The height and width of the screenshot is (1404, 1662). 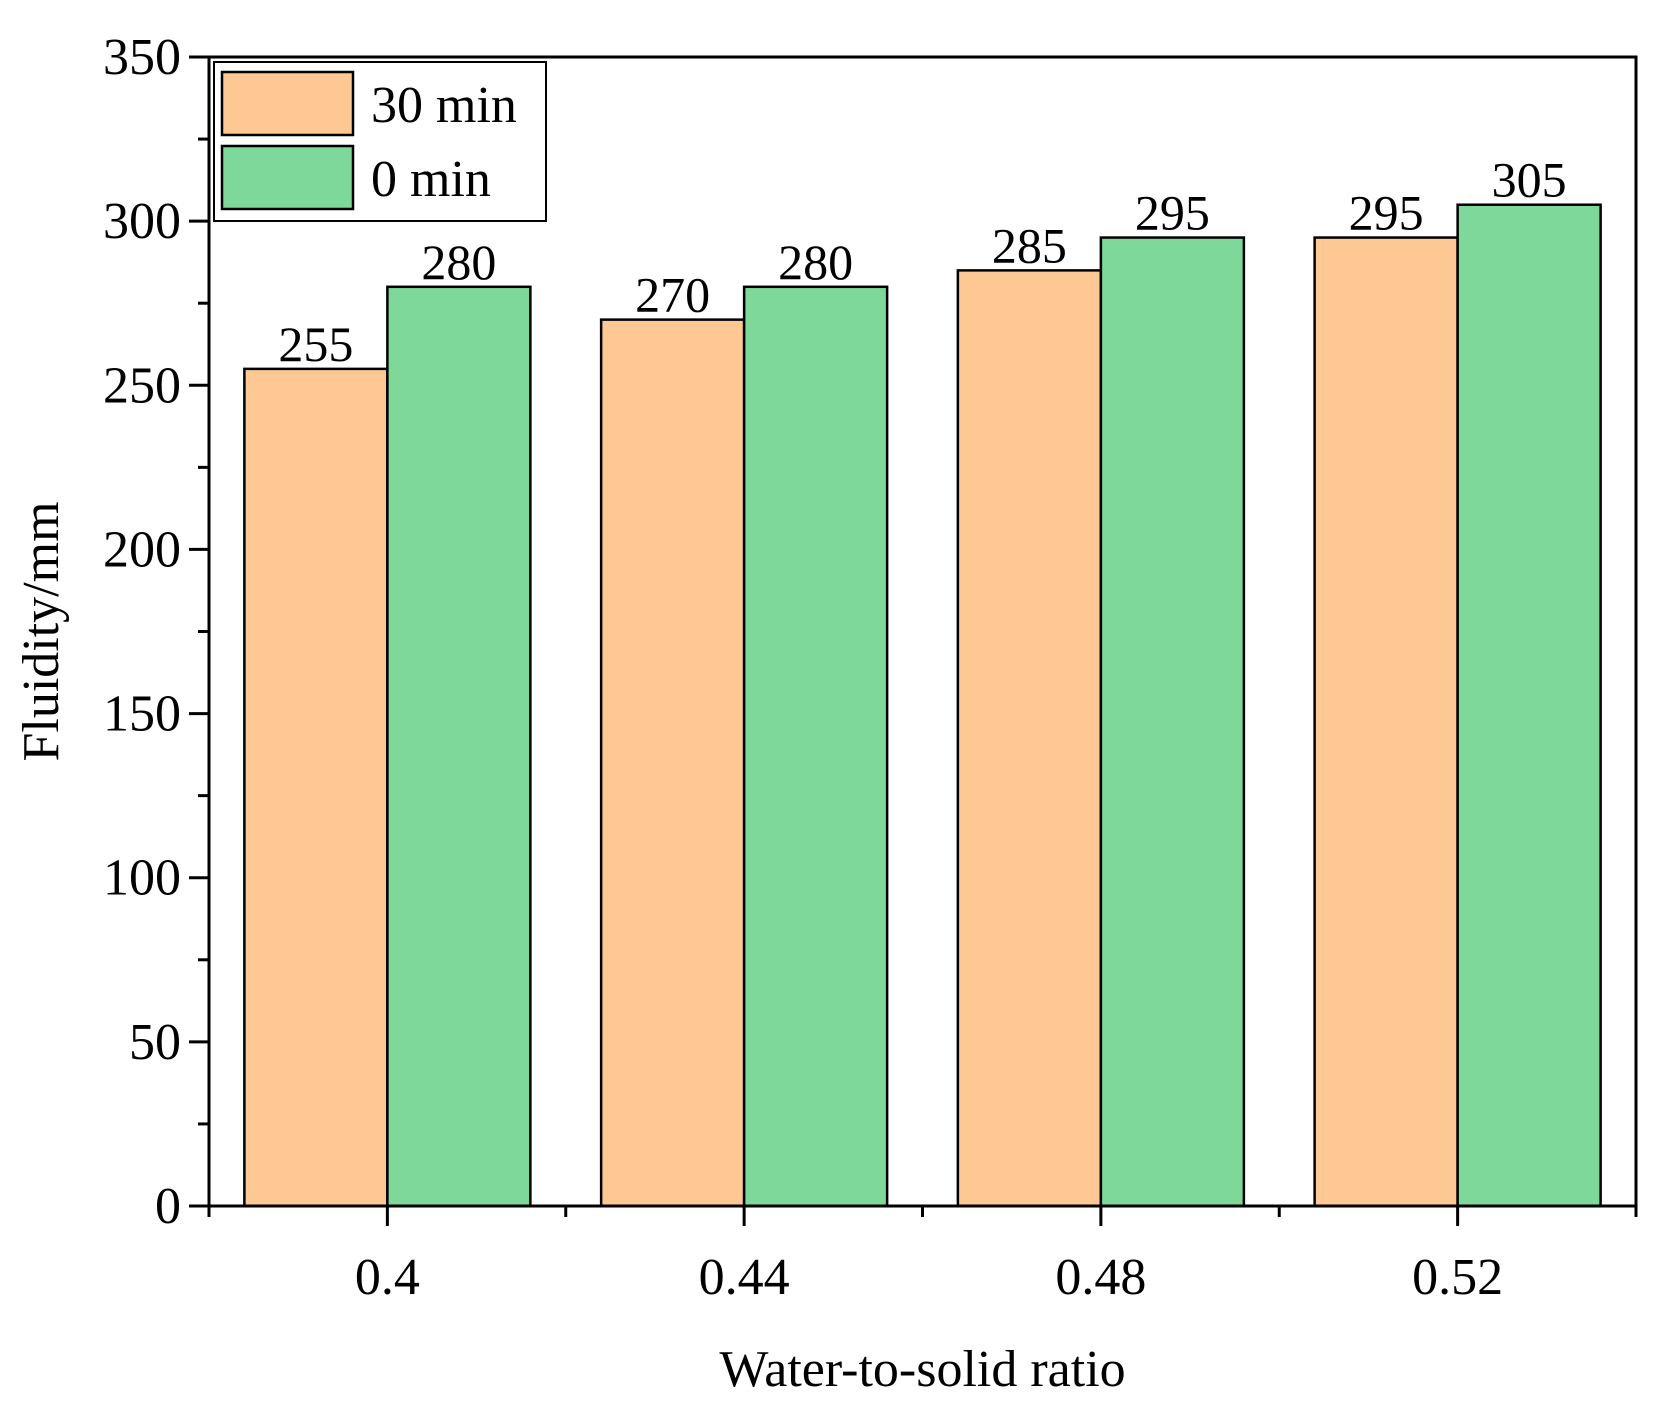 I want to click on data-label-30-min-0.52: 295, so click(x=1386, y=213).